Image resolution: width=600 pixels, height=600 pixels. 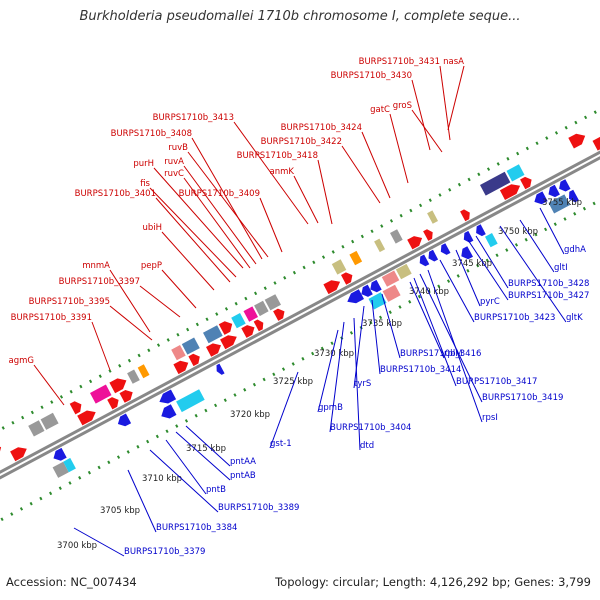 I want to click on gene-label: BURPS1710b_3431, so click(x=399, y=62).